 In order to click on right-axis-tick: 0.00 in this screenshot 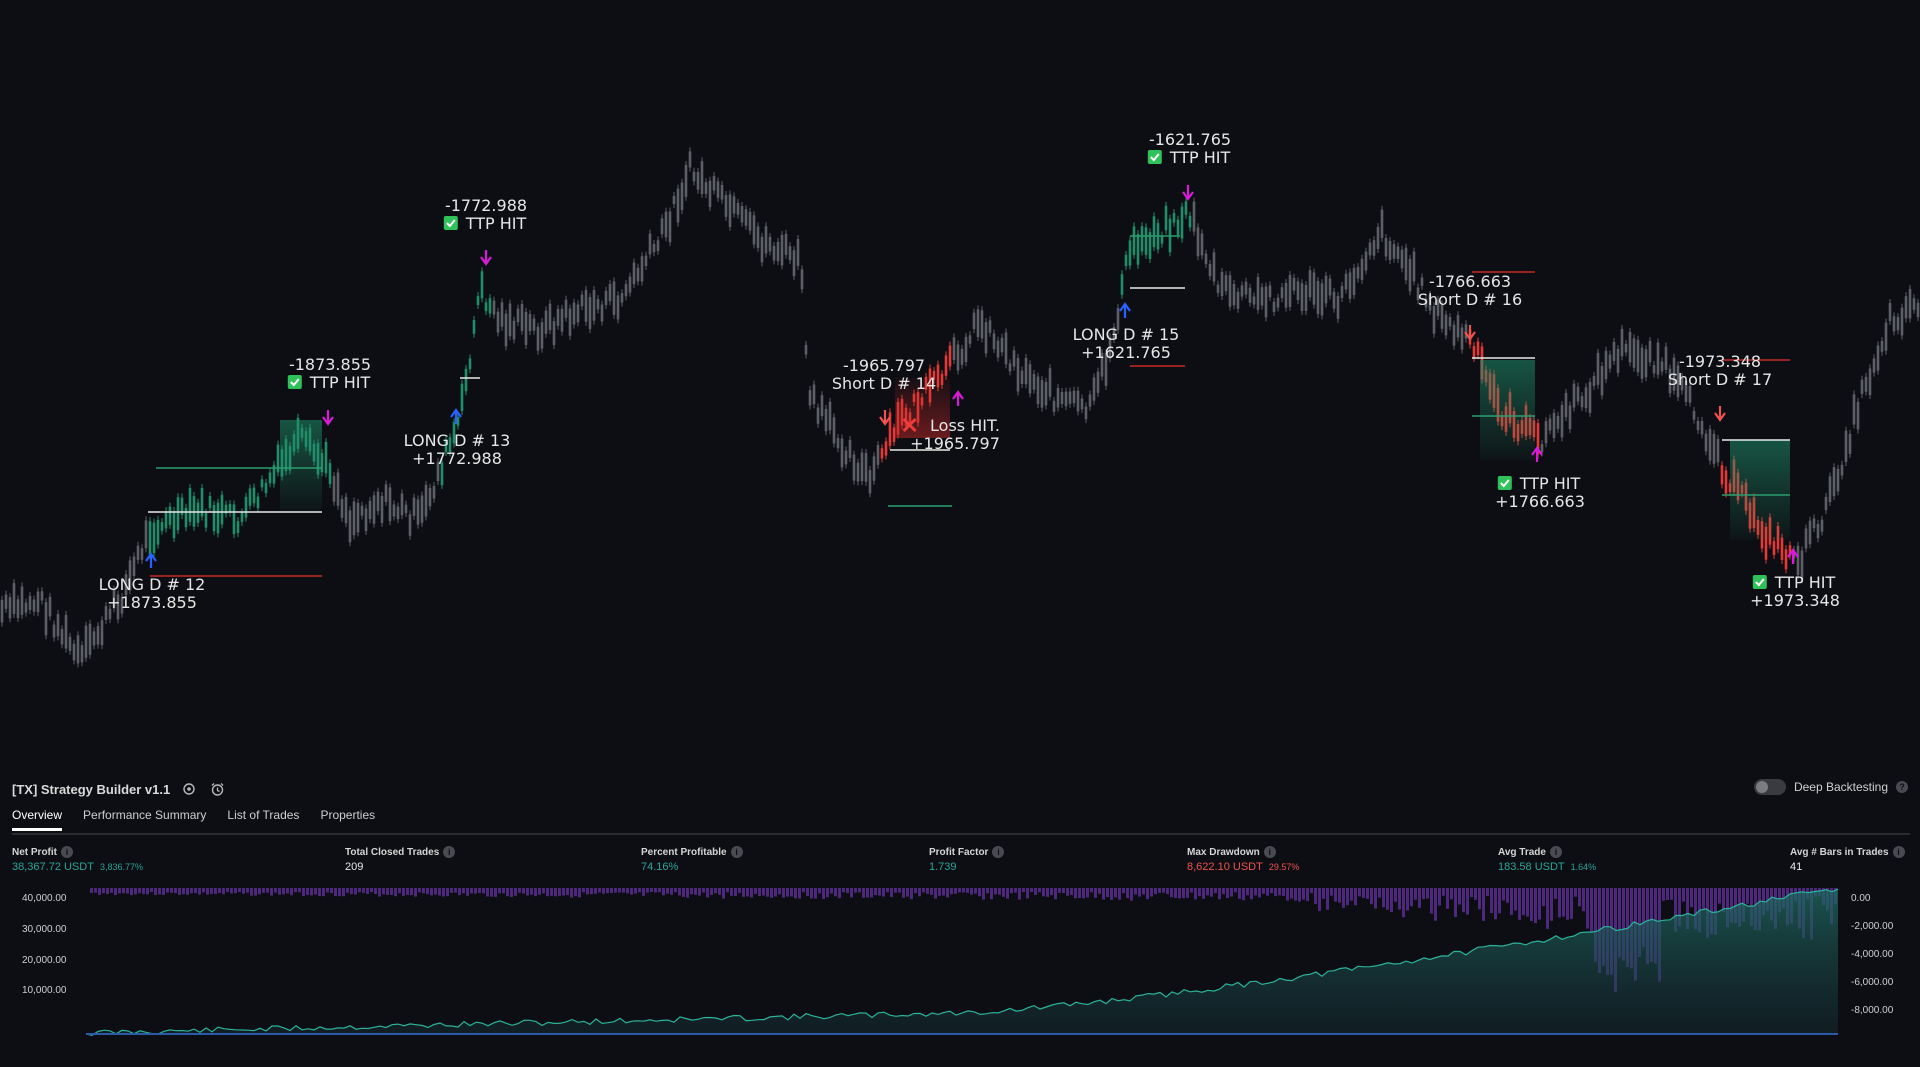, I will do `click(1861, 898)`.